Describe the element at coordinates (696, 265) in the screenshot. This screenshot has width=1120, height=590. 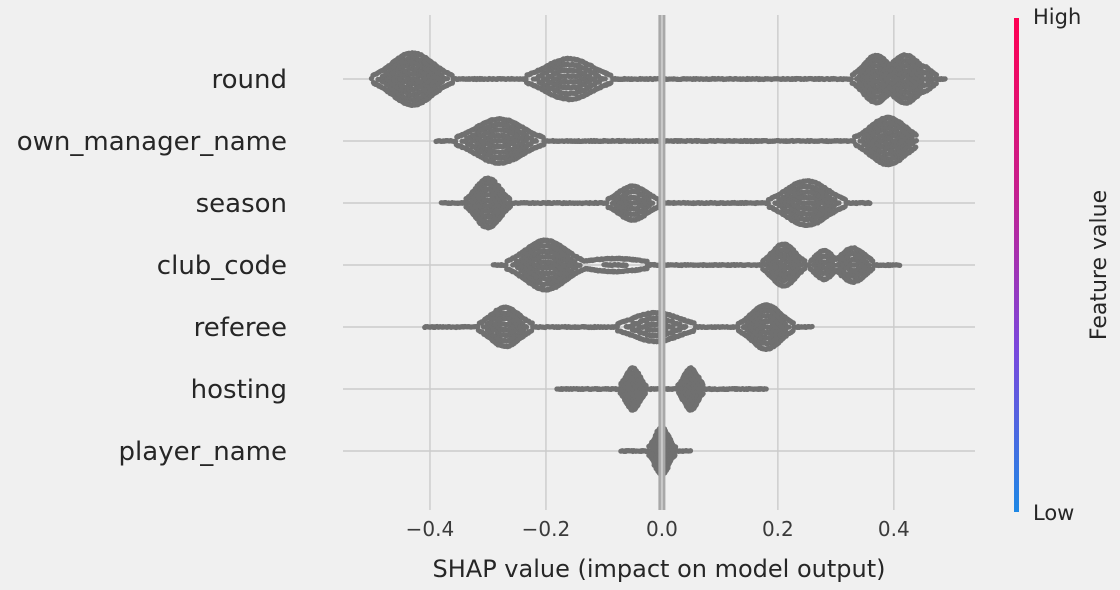
I see `beeswarm-row-club-code` at that location.